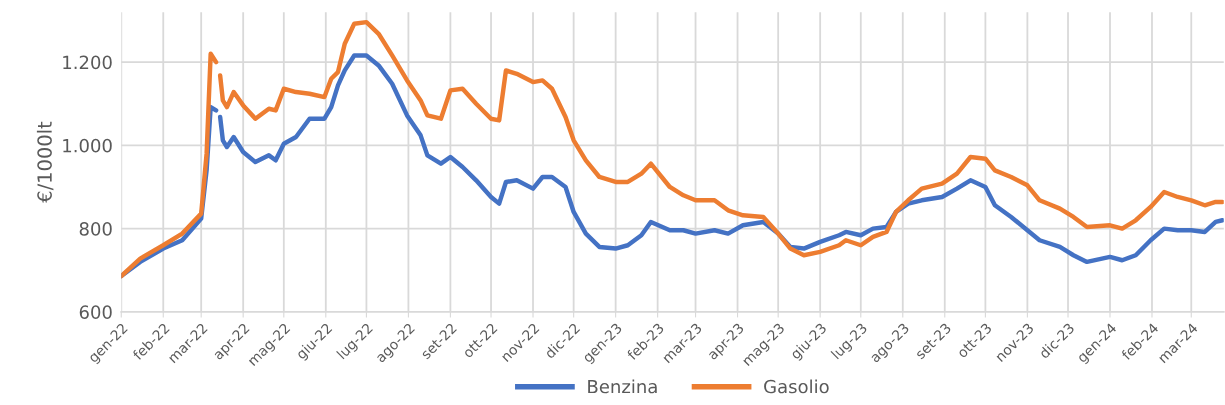 This screenshot has width=1225, height=405. Describe the element at coordinates (45, 162) in the screenshot. I see `y-axis-title: €/1000lt` at that location.